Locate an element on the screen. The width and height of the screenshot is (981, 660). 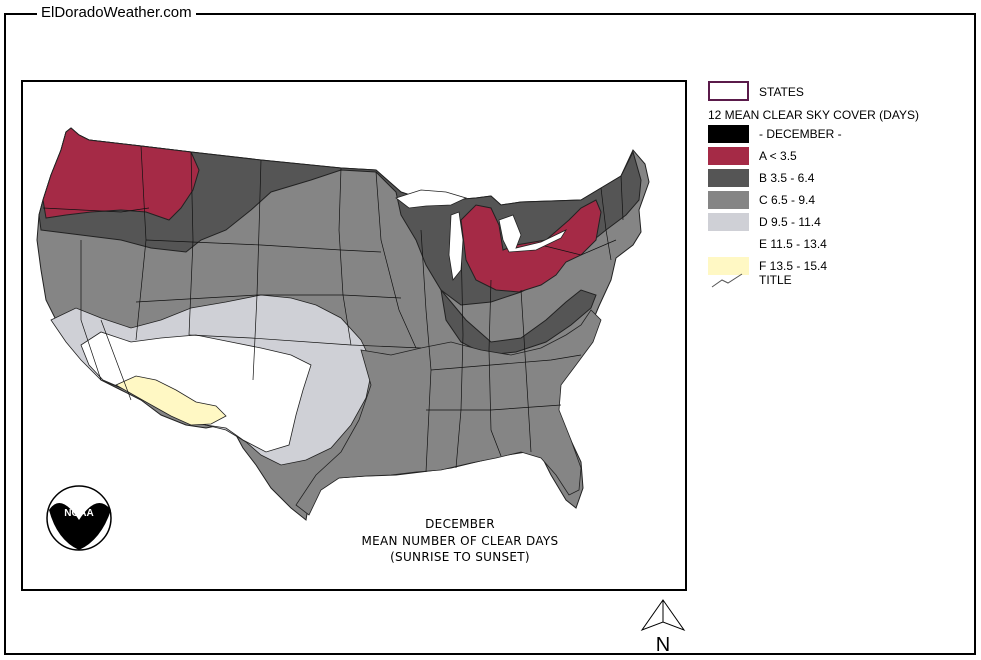
region-category-a-pacific-northwest is located at coordinates (121, 174).